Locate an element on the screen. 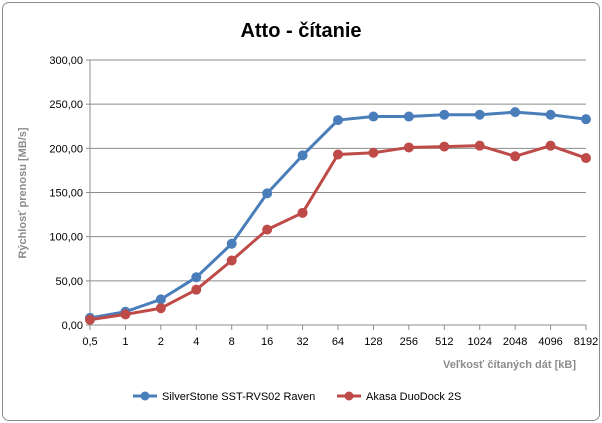 The height and width of the screenshot is (423, 602). x-tick-label: 128 is located at coordinates (373, 342).